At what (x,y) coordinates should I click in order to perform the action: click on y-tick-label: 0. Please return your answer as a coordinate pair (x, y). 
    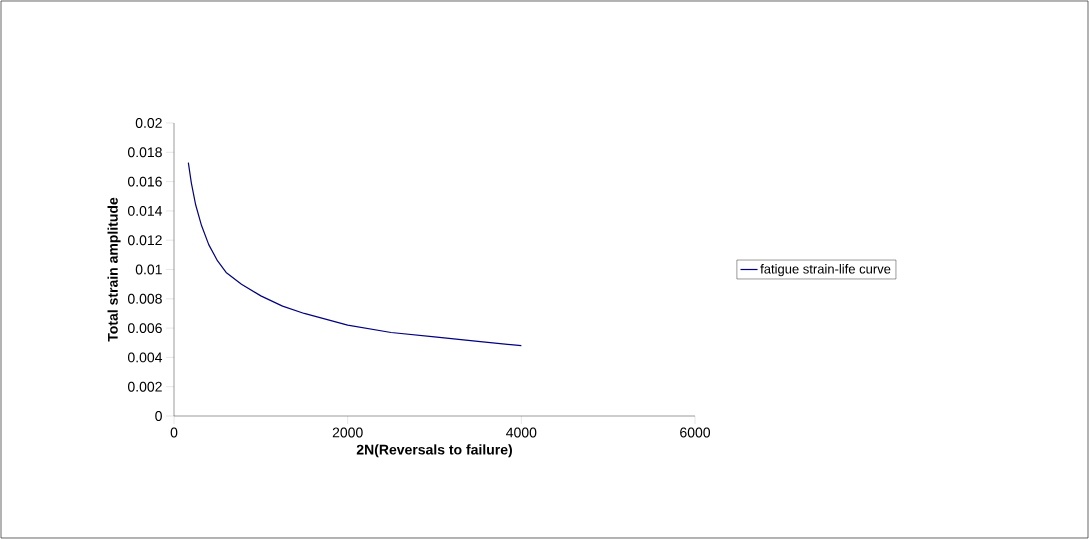
    Looking at the image, I should click on (158, 416).